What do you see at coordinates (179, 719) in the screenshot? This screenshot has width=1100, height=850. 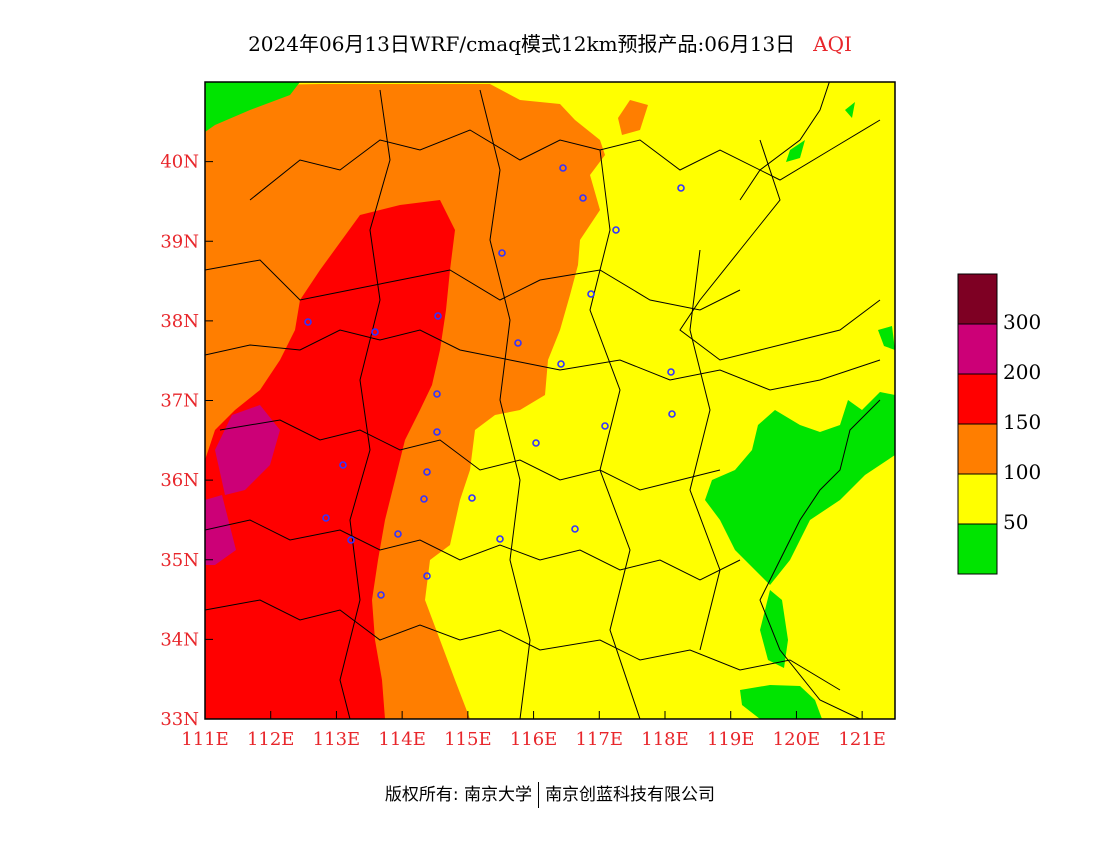 I see `lat-label: 33N` at bounding box center [179, 719].